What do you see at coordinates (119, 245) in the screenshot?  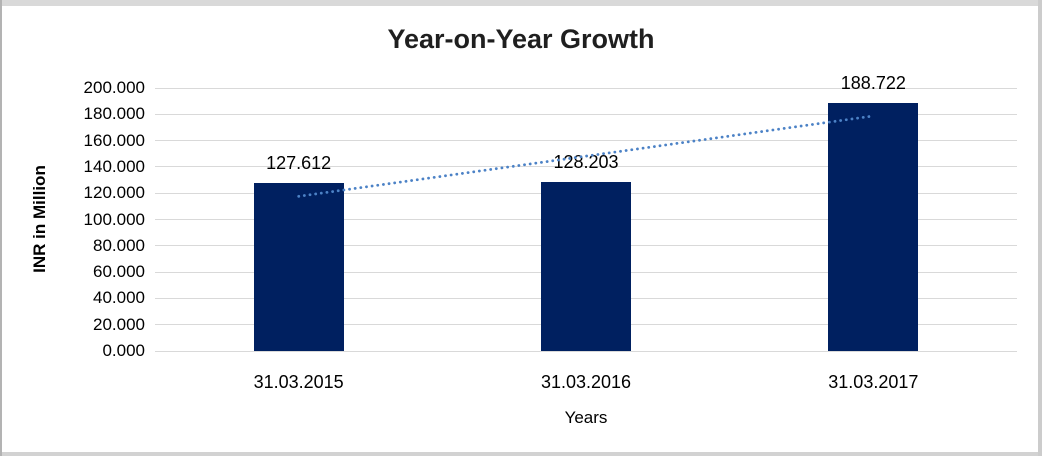 I see `y-axis-tick-label: 80.000` at bounding box center [119, 245].